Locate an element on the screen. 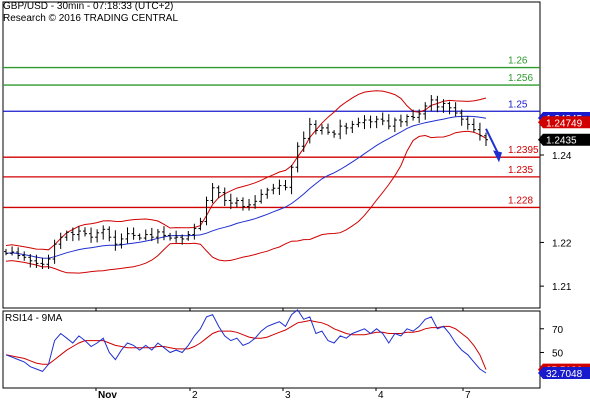 The width and height of the screenshot is (590, 400). x-tick-label-Nov: Nov is located at coordinates (107, 395).